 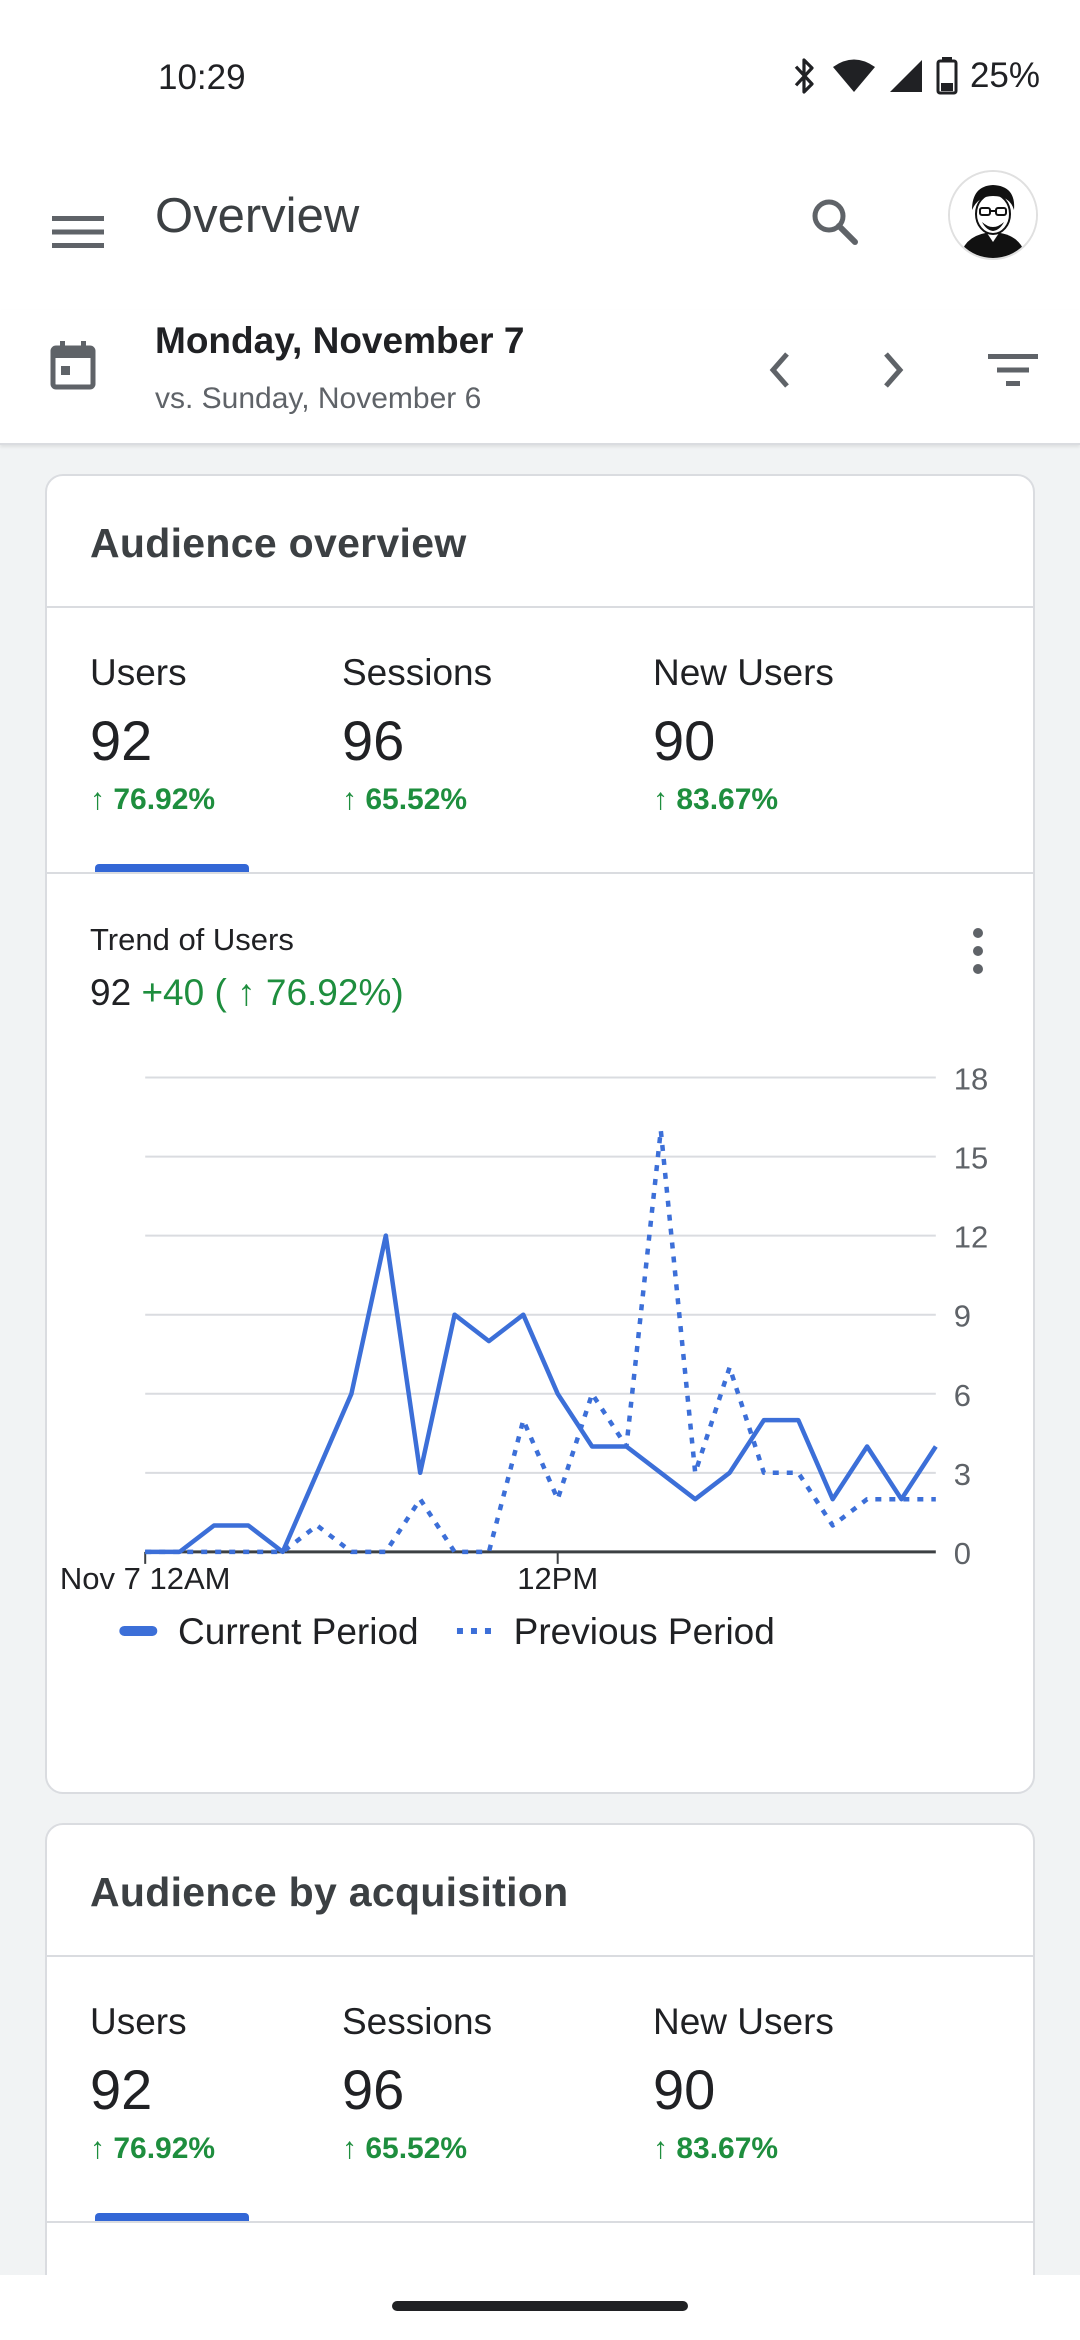 What do you see at coordinates (853, 75) in the screenshot?
I see `wifi-icon` at bounding box center [853, 75].